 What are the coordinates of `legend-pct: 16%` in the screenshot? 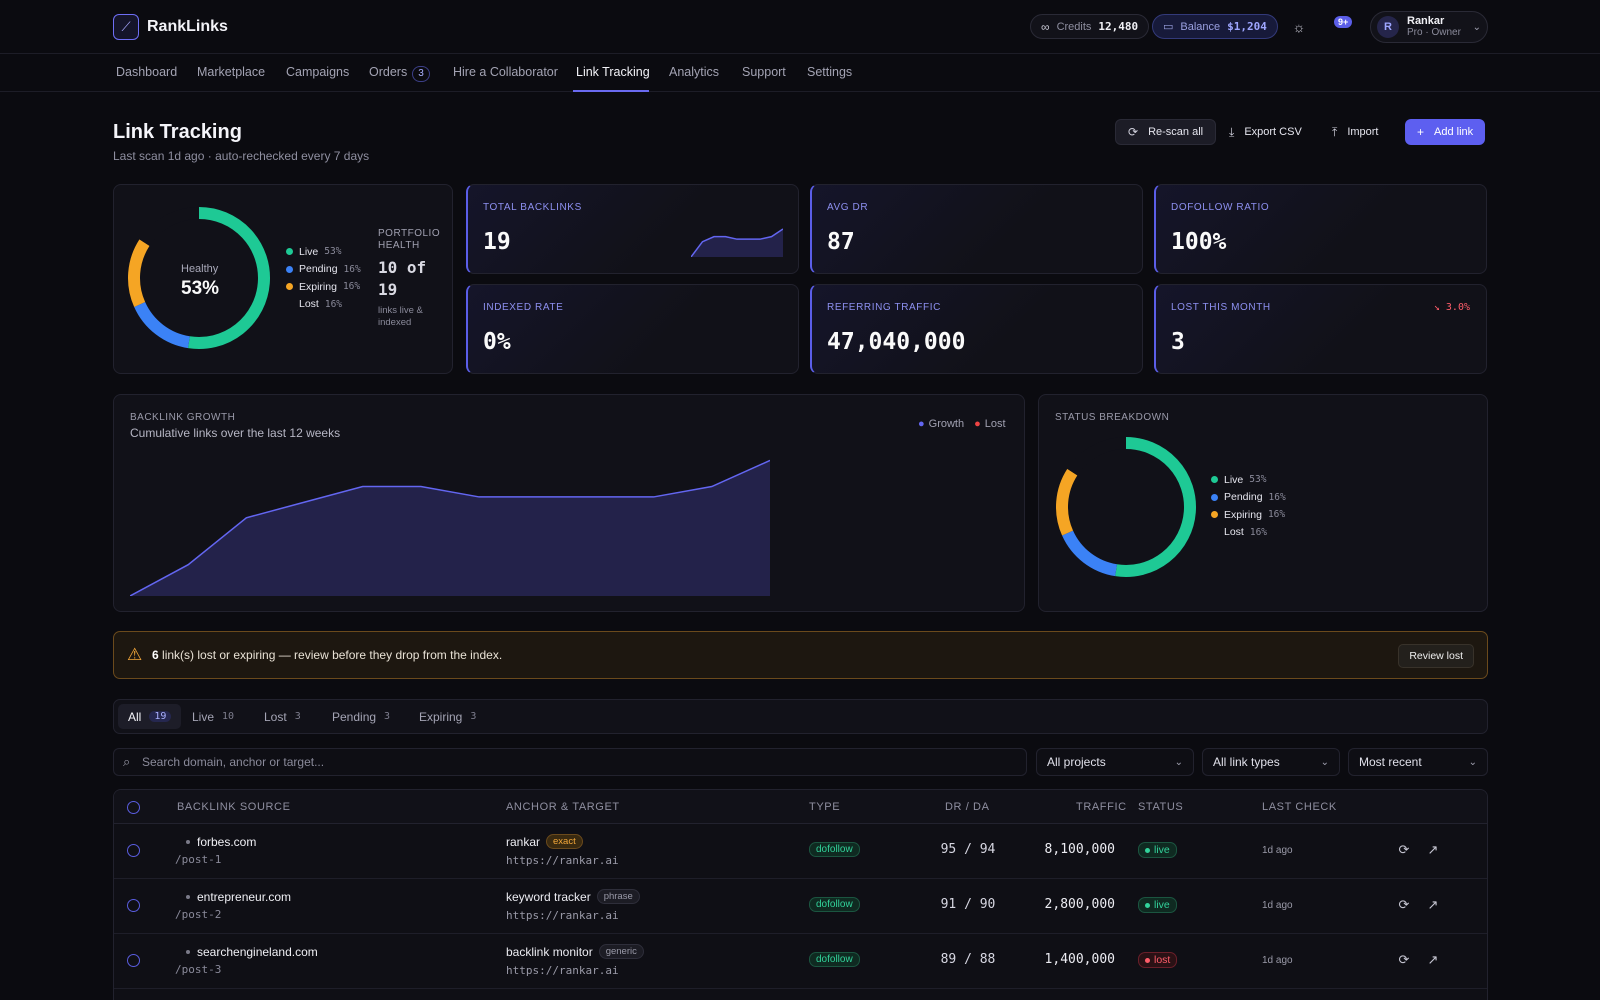 It's located at (1258, 532).